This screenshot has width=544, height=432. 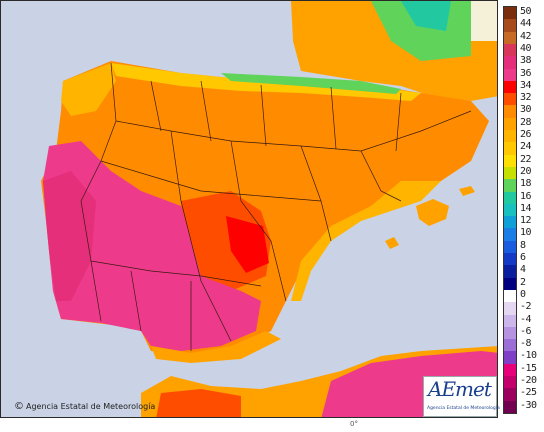 I want to click on legend-tick-label: 30, so click(x=526, y=110).